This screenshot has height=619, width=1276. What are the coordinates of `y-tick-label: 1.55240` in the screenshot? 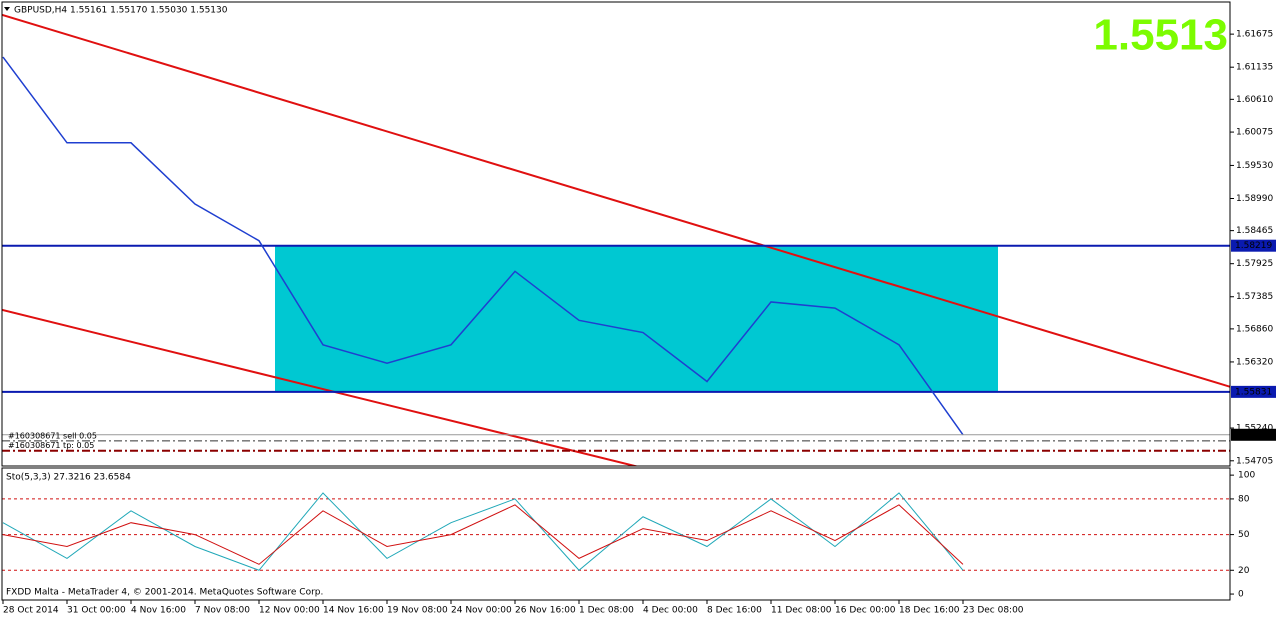 It's located at (1254, 429).